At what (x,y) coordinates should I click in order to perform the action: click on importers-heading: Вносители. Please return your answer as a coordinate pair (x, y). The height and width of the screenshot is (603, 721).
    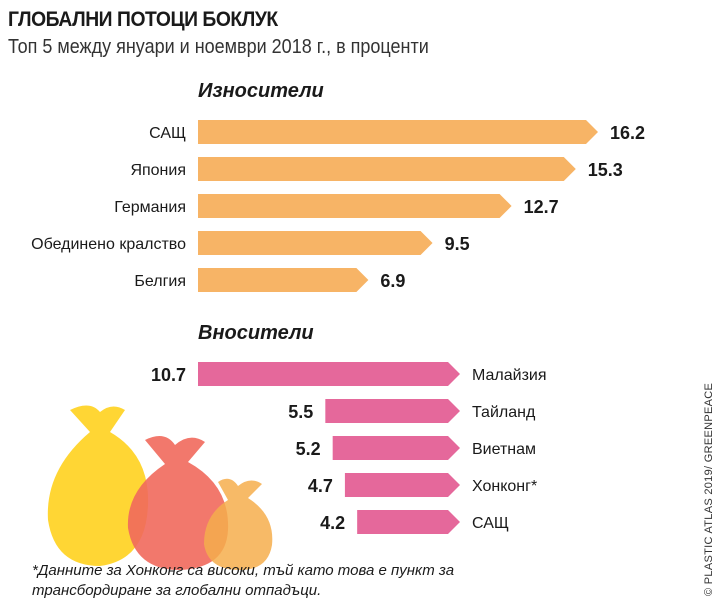
    Looking at the image, I should click on (256, 333).